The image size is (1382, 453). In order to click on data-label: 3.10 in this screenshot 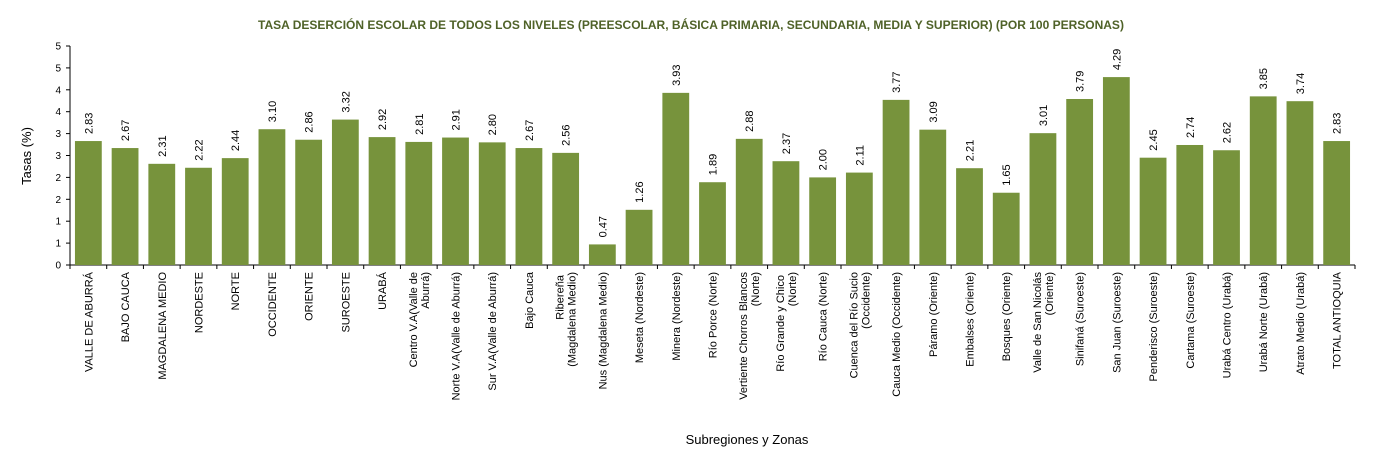, I will do `click(273, 111)`.